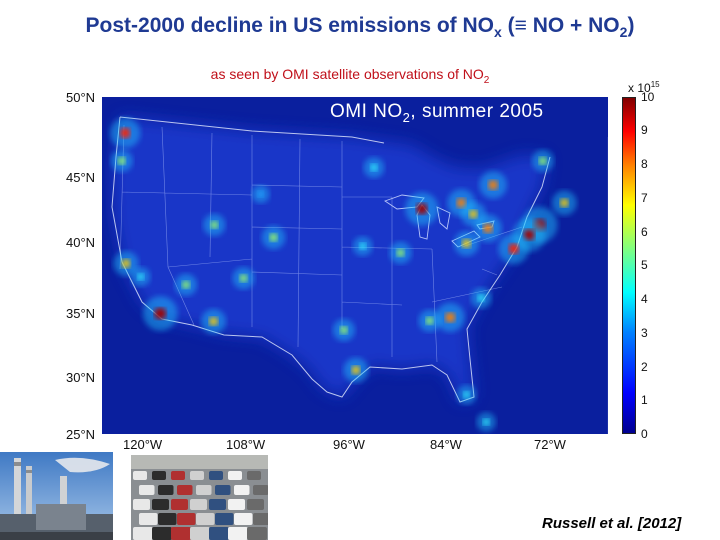 This screenshot has width=720, height=540. What do you see at coordinates (612, 523) in the screenshot?
I see `citation: Russell et al. [2012]` at bounding box center [612, 523].